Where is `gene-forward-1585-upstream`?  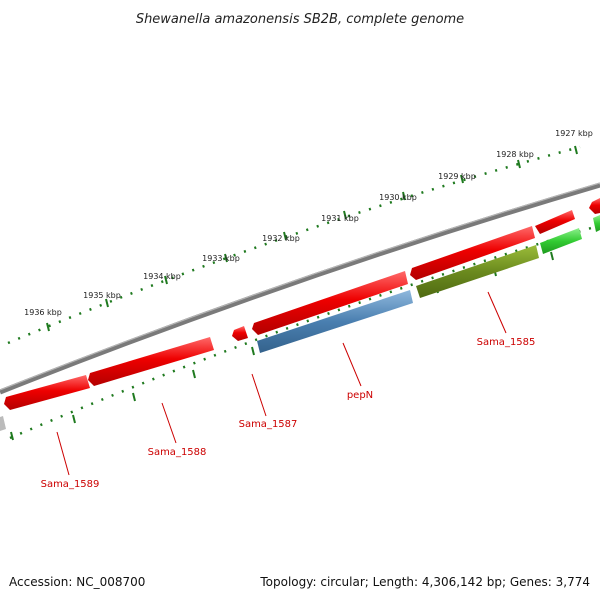 gene-forward-1585-upstream is located at coordinates (472, 253).